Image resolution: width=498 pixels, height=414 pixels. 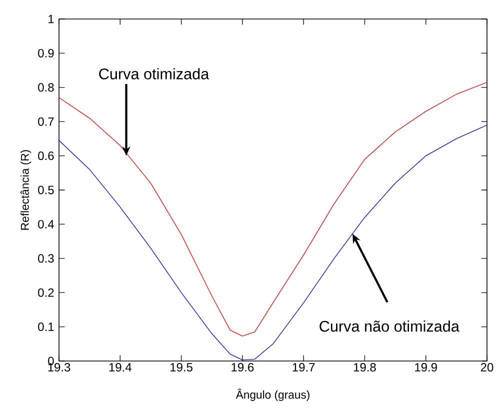 What do you see at coordinates (46, 121) in the screenshot?
I see `y-tick-label: 0.7` at bounding box center [46, 121].